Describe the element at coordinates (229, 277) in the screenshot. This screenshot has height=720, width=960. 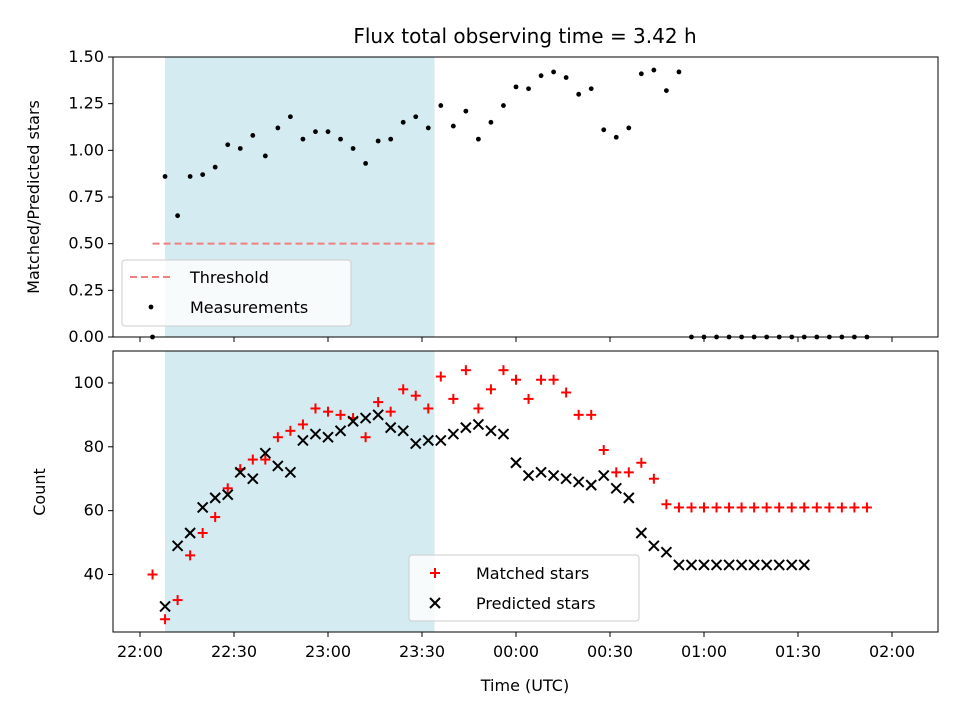
I see `legend-threshold-label: Threshold` at that location.